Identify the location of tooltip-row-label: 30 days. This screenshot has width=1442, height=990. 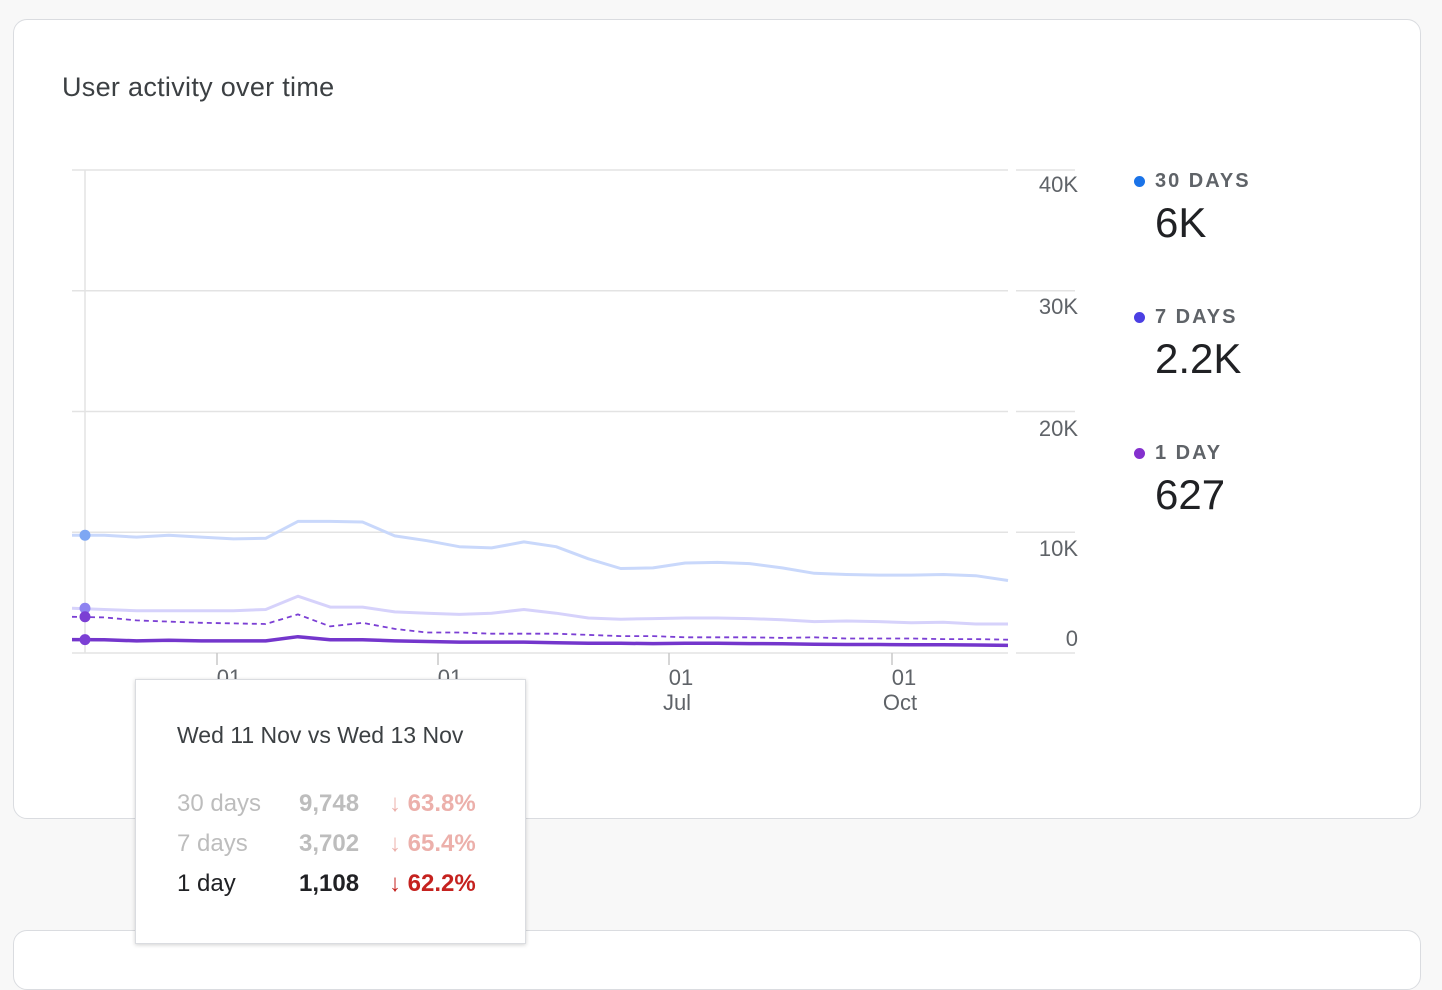
(219, 803).